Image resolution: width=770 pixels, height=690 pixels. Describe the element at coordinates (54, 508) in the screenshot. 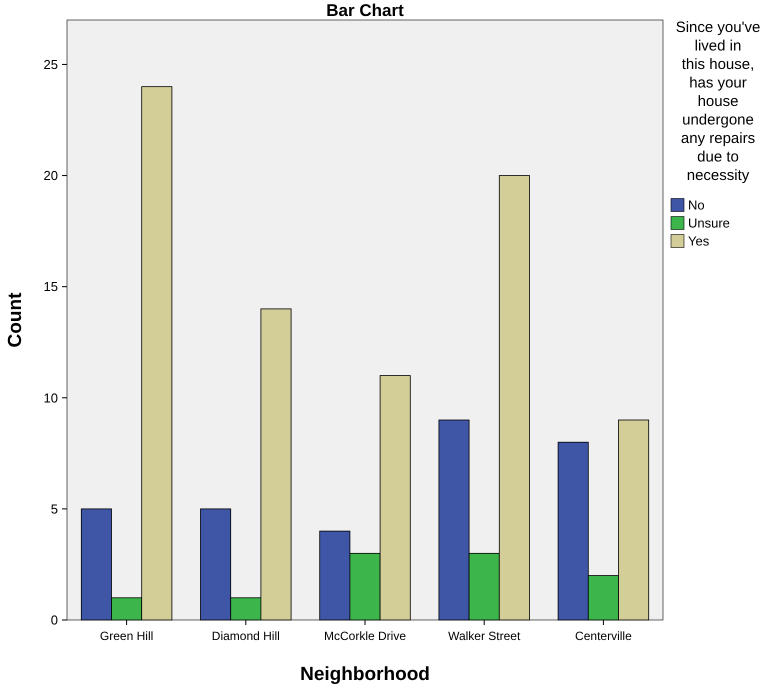

I see `y-tick-label: 5` at that location.